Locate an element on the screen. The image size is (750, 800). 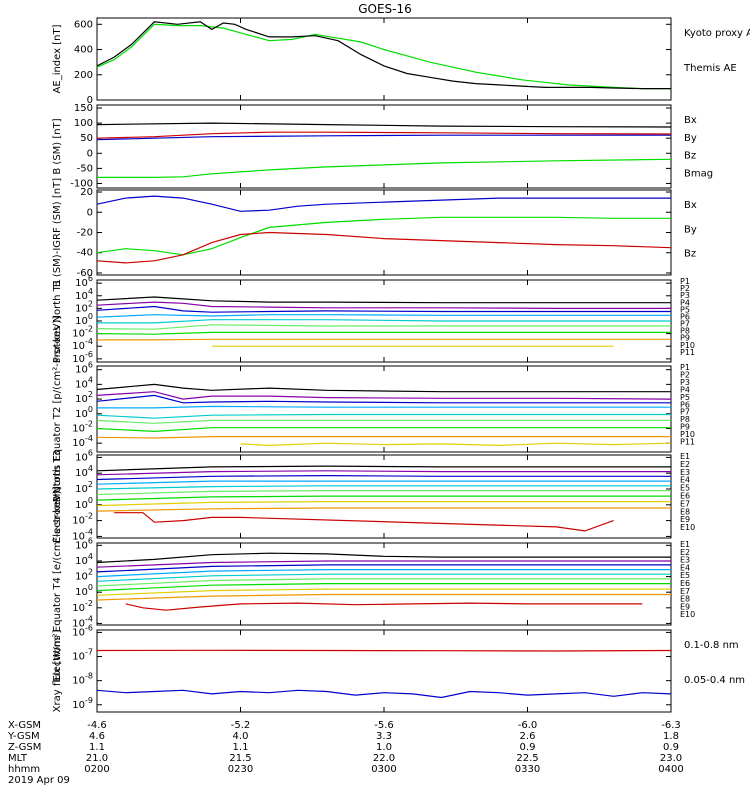
legend-entry: 0.05-0.4 nm is located at coordinates (714, 680).